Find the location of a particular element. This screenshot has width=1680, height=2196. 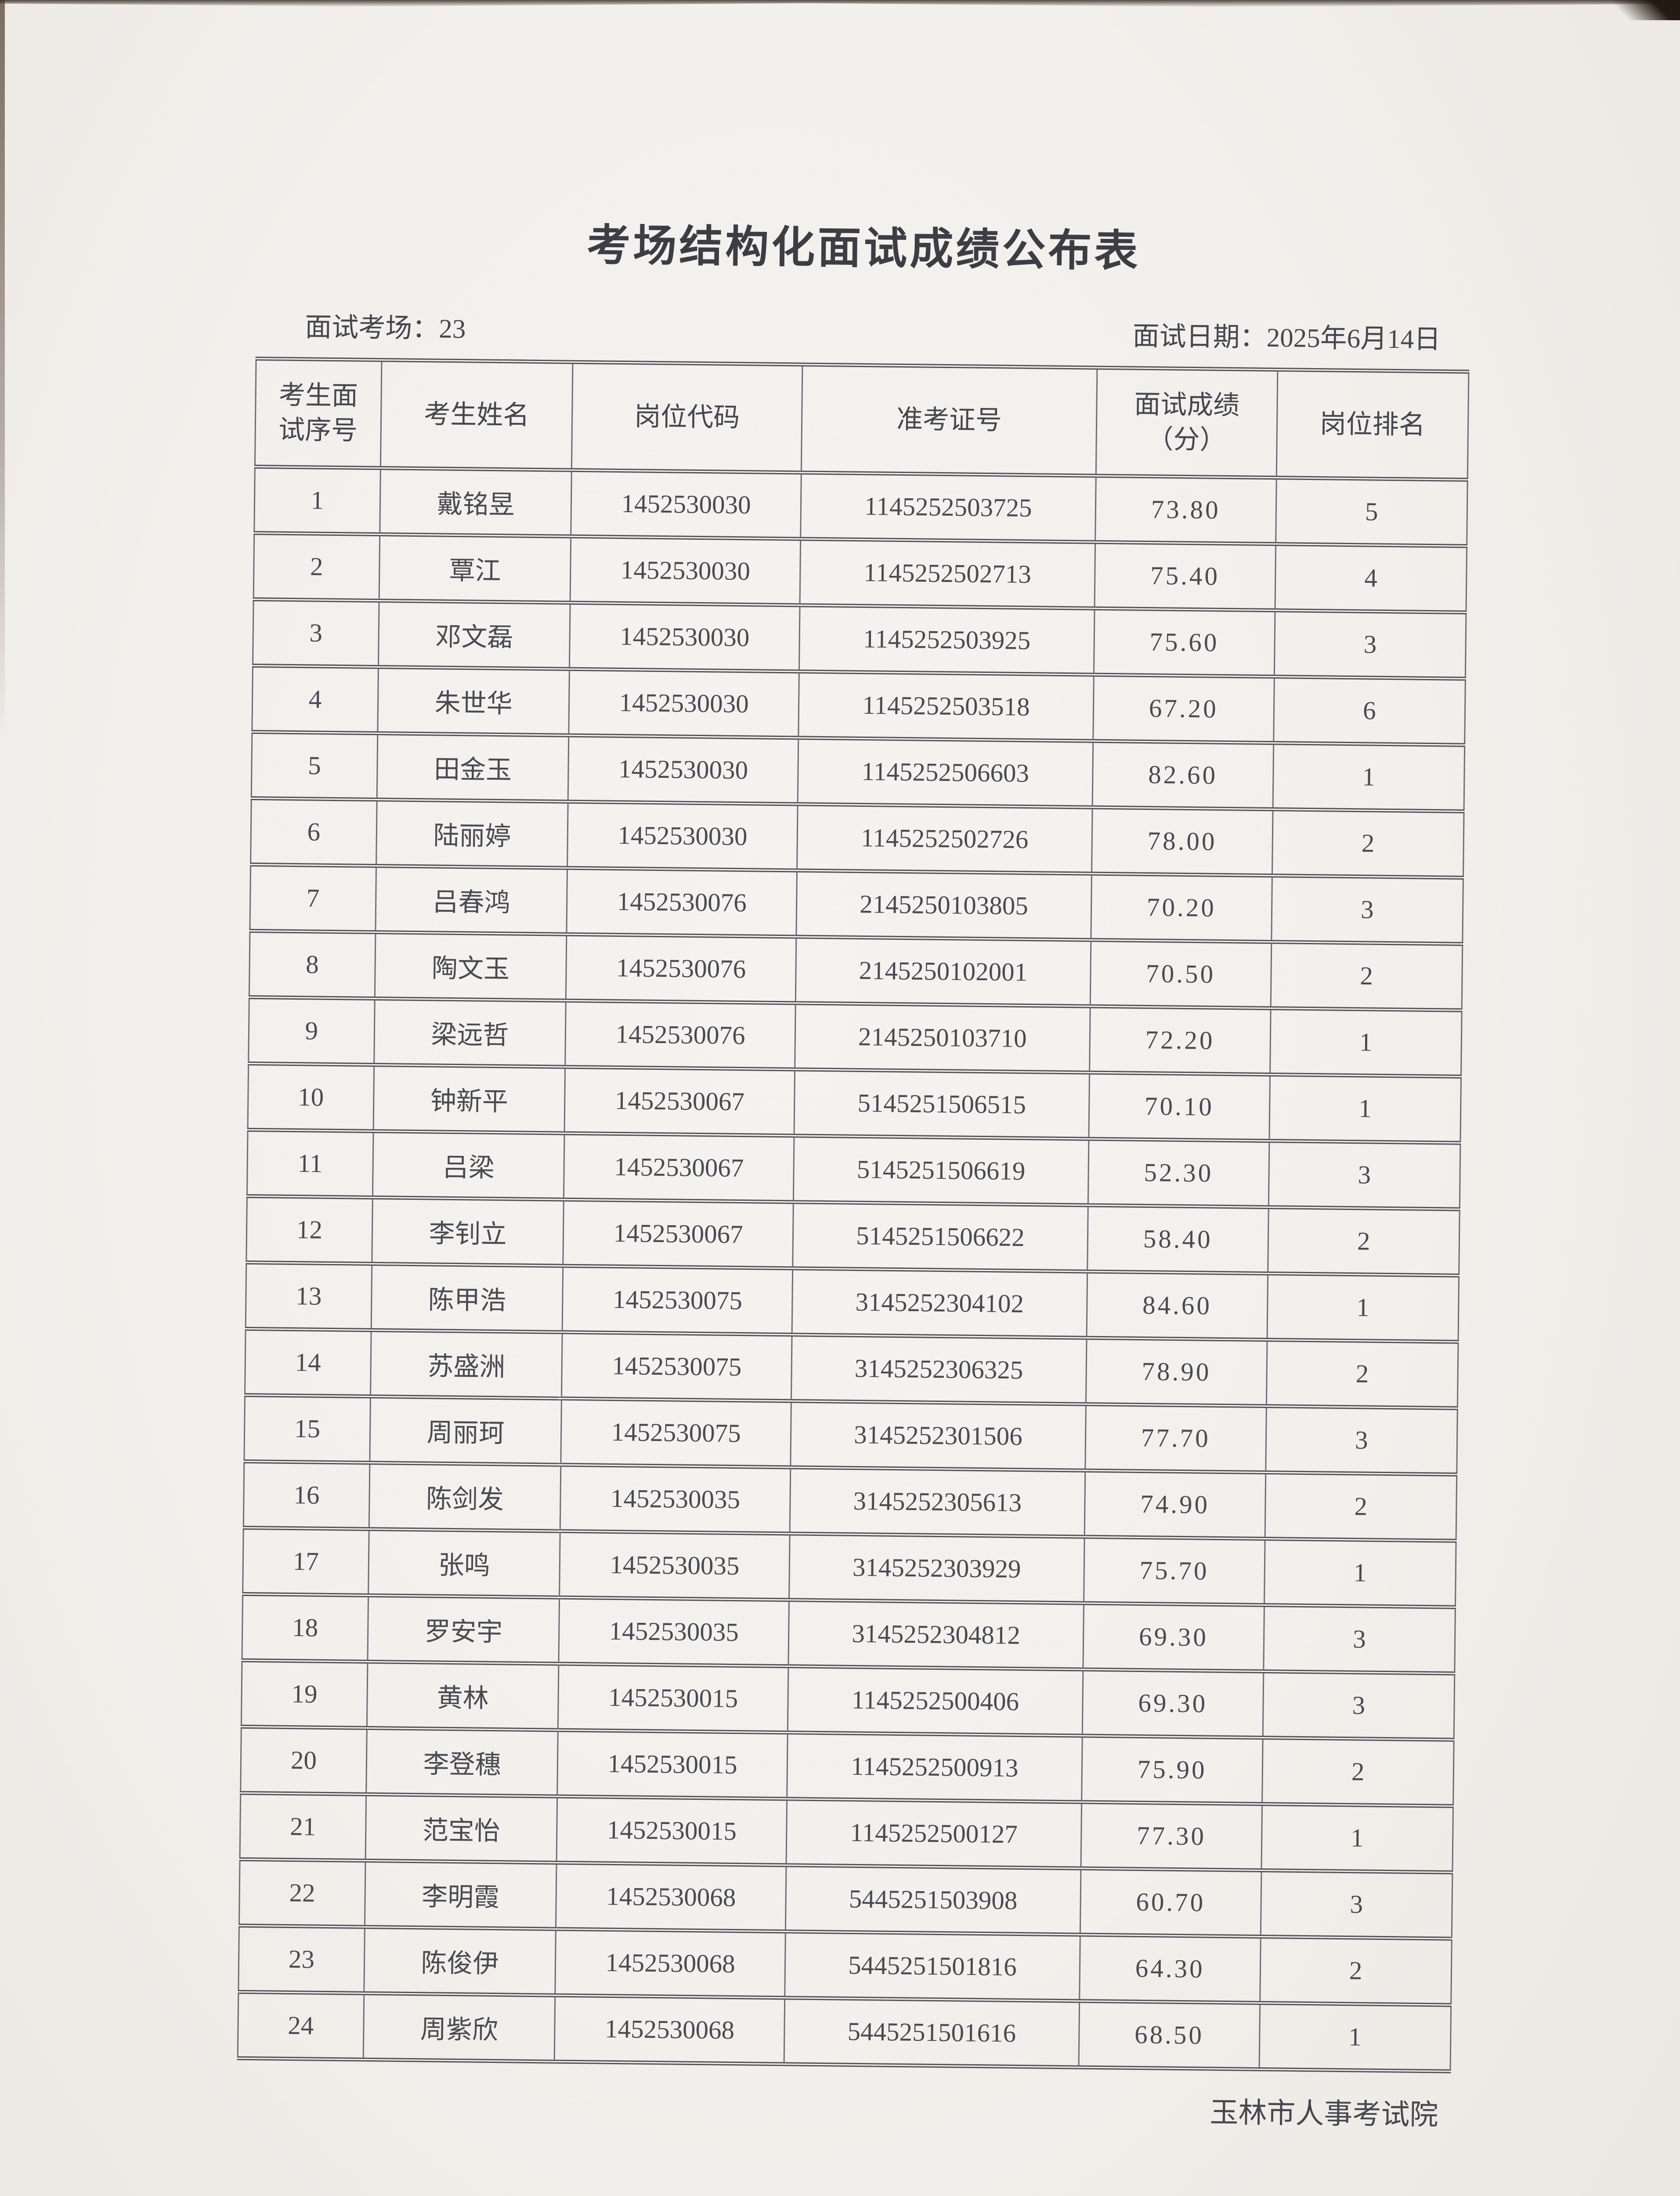

cell-score: 82.60 is located at coordinates (1183, 775).